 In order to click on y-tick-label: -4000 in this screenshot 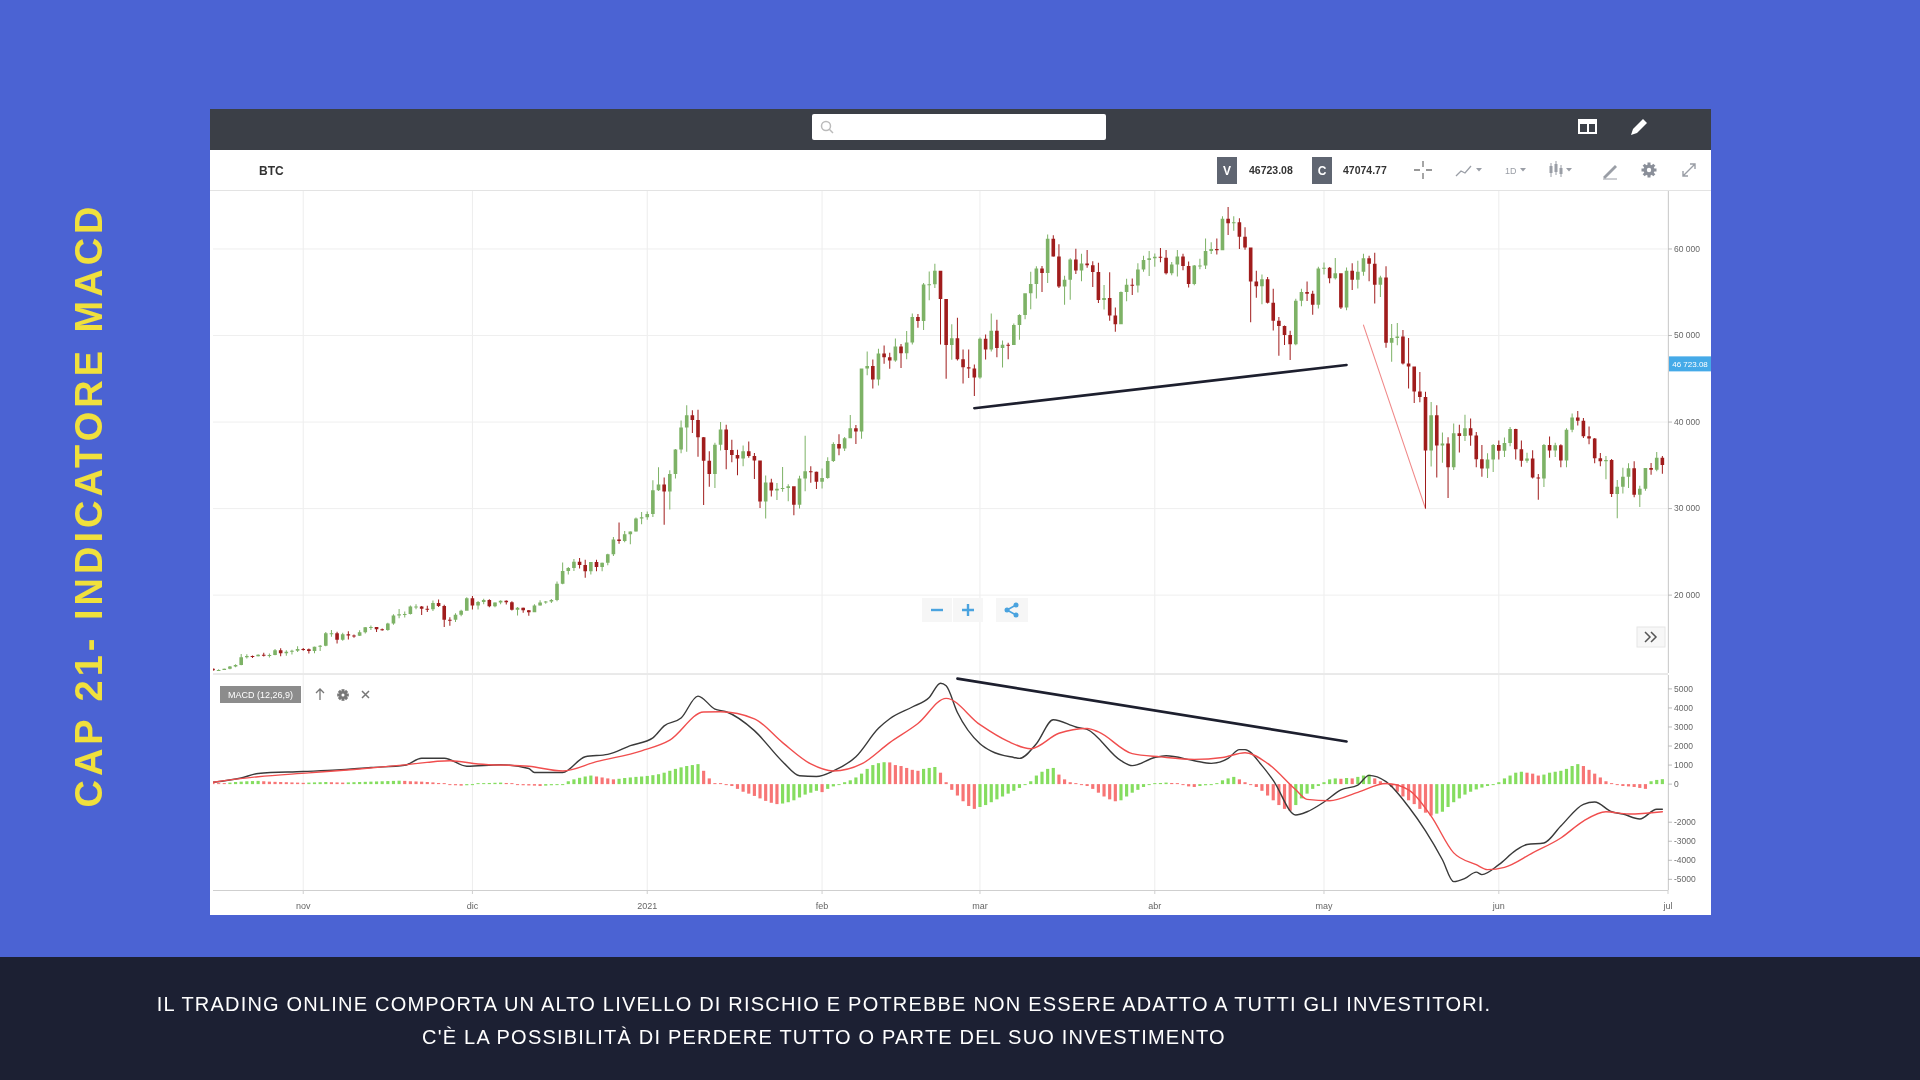, I will do `click(1685, 860)`.